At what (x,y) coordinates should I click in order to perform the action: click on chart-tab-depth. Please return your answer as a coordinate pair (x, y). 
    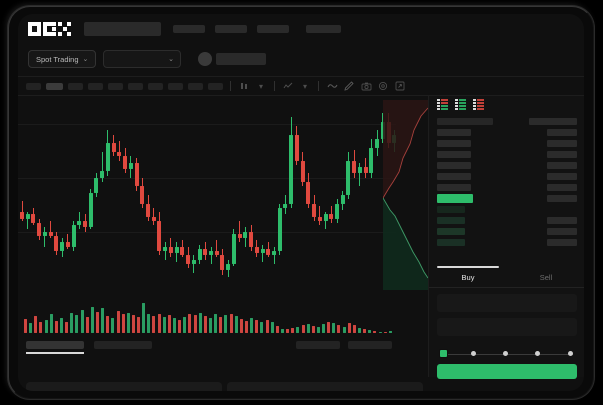
    Looking at the image, I should click on (370, 345).